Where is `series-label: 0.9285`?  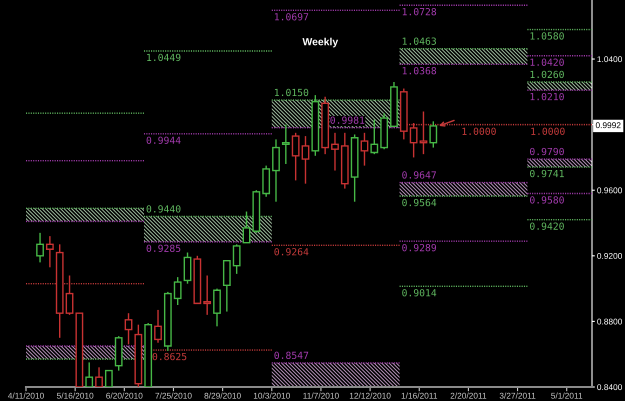 series-label: 0.9285 is located at coordinates (163, 248).